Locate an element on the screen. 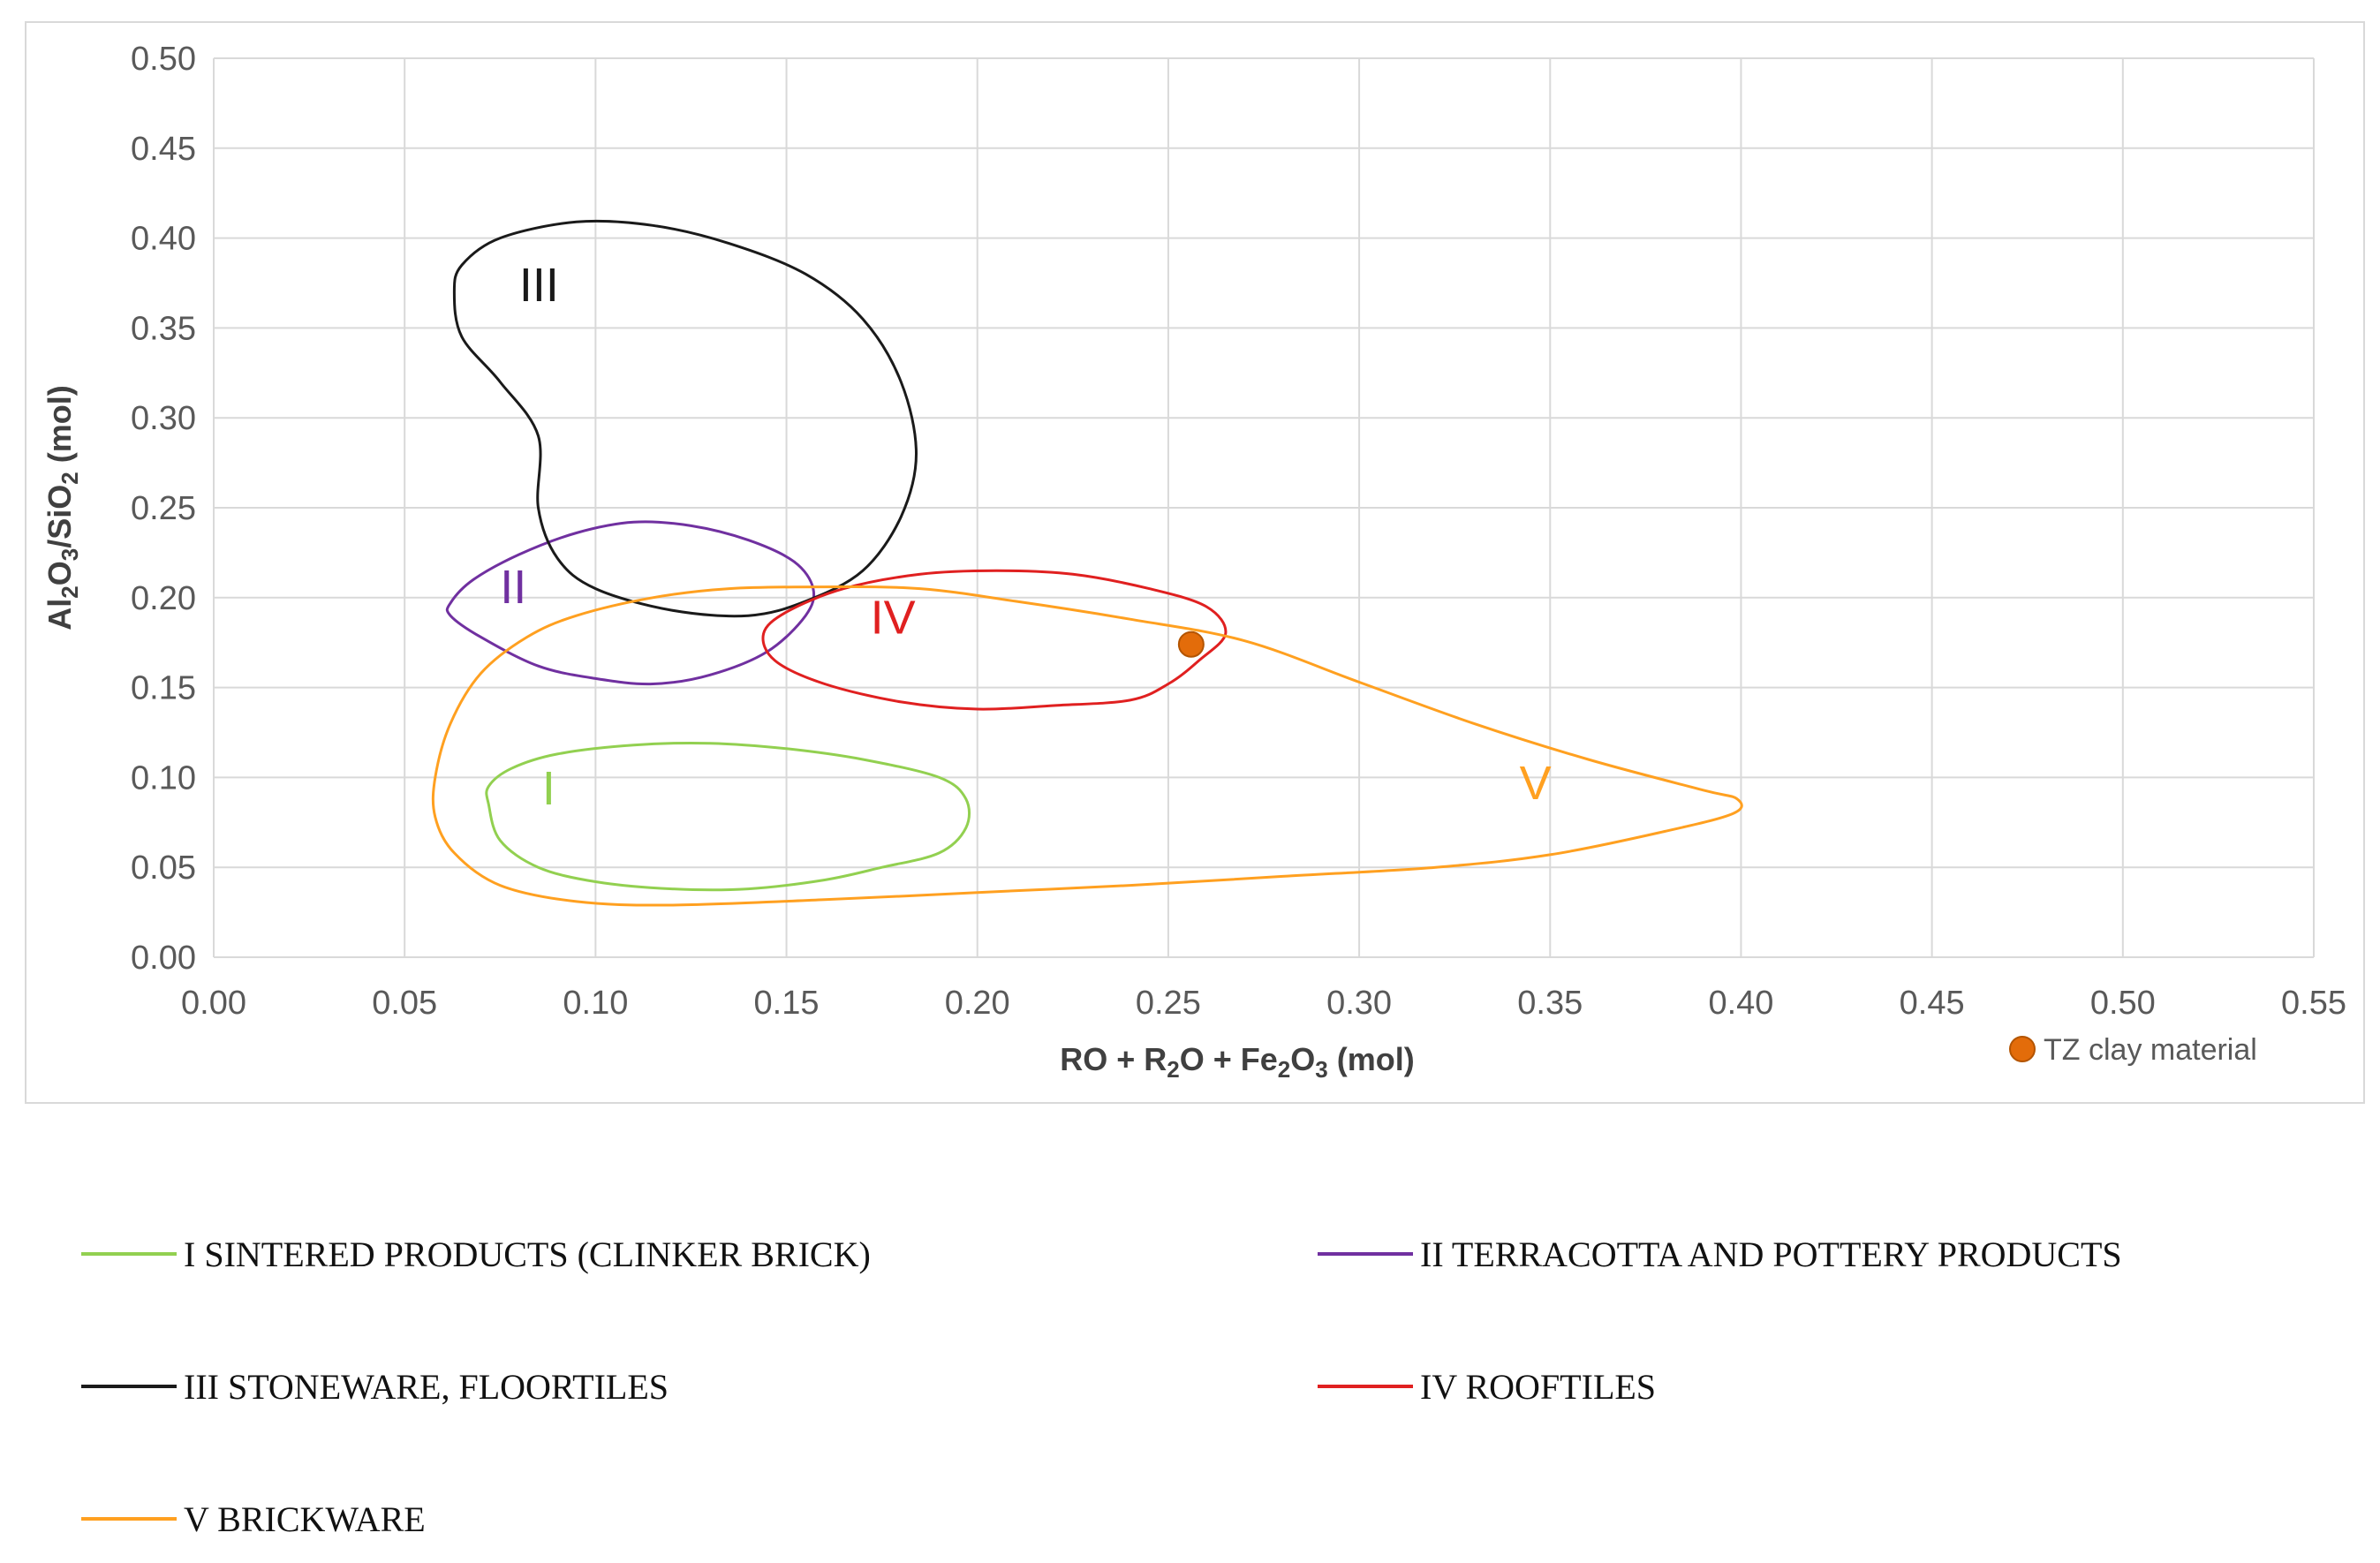  legend-label-4: IV ROOFTILES is located at coordinates (1538, 1386).